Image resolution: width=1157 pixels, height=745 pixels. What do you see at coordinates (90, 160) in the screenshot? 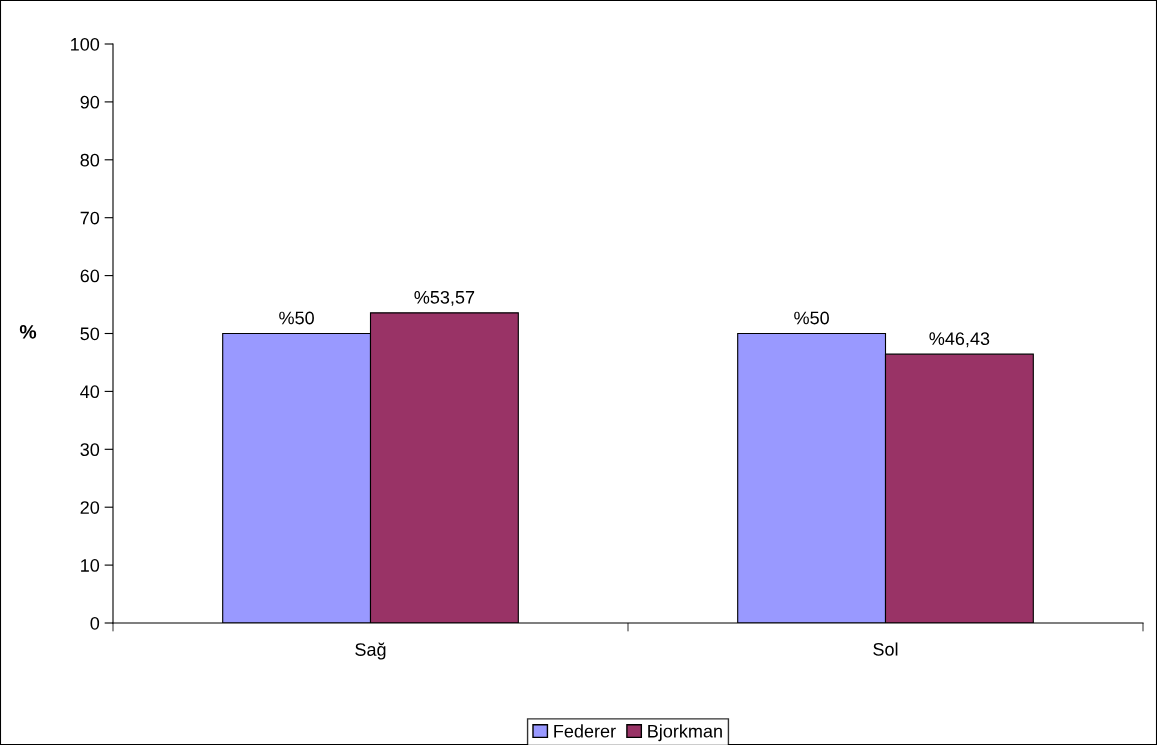
I see `y-tick-label: 80` at bounding box center [90, 160].